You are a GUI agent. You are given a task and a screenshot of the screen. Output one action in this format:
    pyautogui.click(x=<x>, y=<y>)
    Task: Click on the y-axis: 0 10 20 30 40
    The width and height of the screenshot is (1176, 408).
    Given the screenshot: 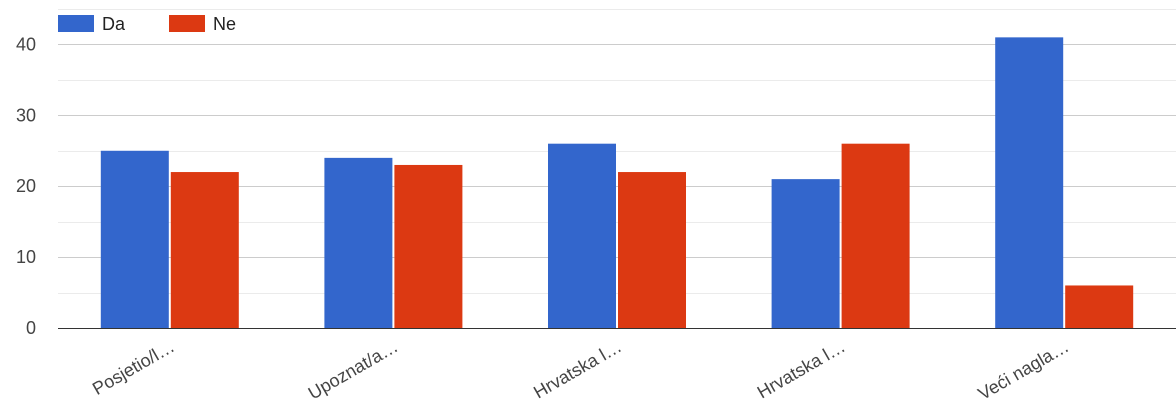 What is the action you would take?
    pyautogui.click(x=26, y=186)
    